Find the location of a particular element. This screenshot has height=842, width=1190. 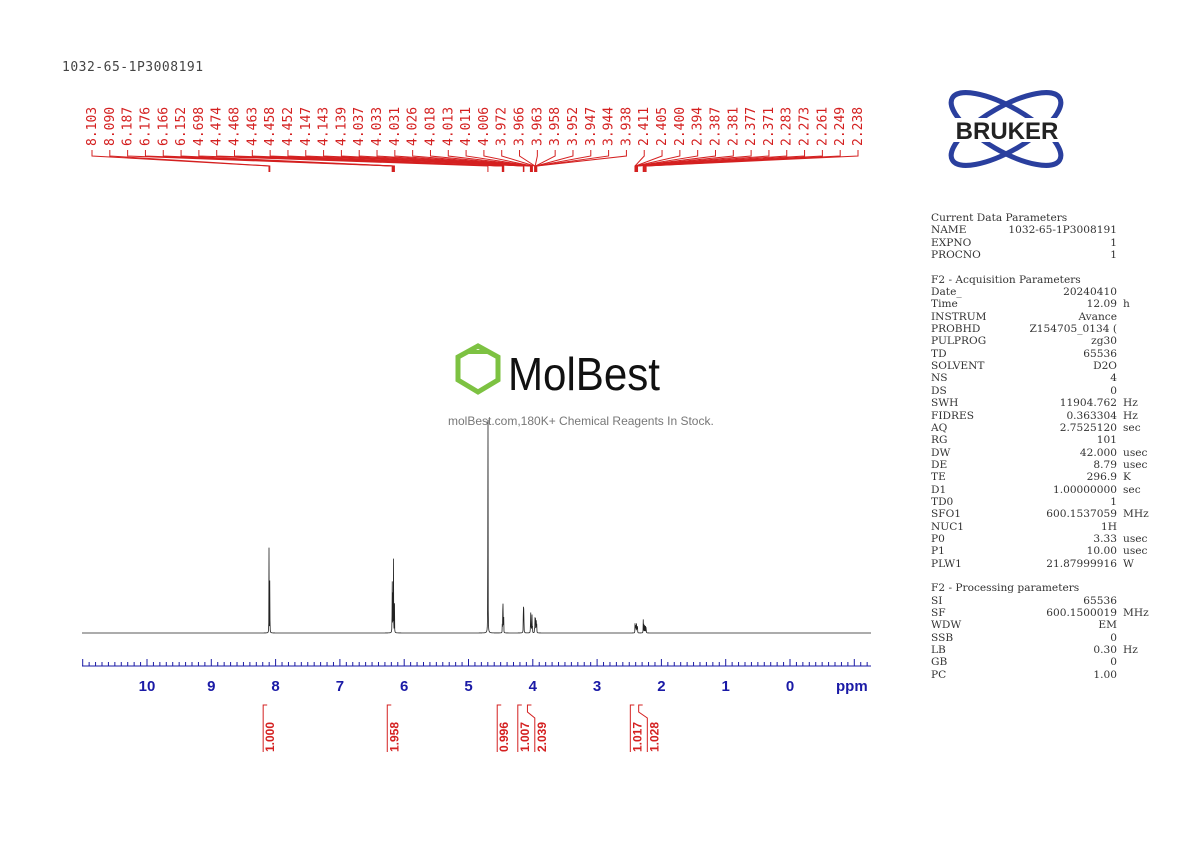

param-value: 1.00000000 is located at coordinates (1084, 489).